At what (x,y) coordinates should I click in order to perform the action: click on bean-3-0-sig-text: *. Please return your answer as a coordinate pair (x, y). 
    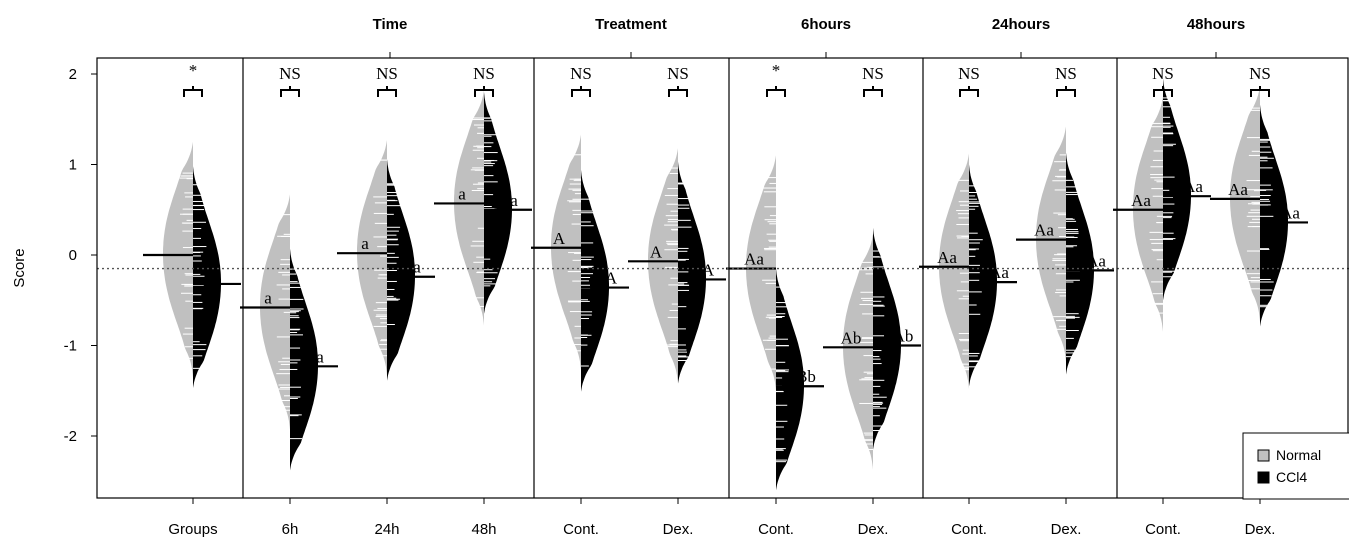
    Looking at the image, I should click on (776, 70).